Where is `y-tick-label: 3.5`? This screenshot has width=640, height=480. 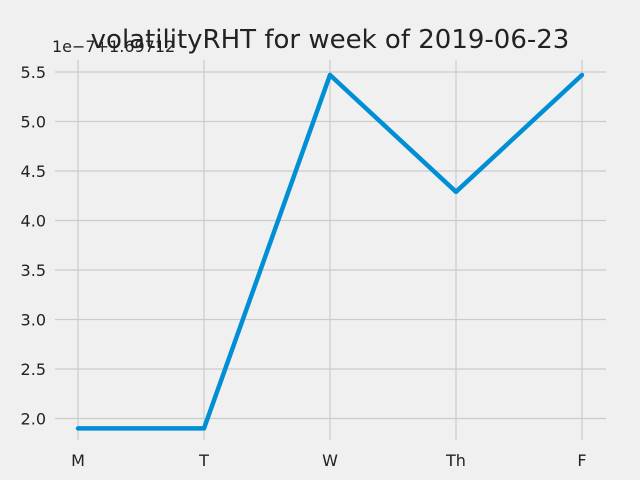
y-tick-label: 3.5 is located at coordinates (33, 270).